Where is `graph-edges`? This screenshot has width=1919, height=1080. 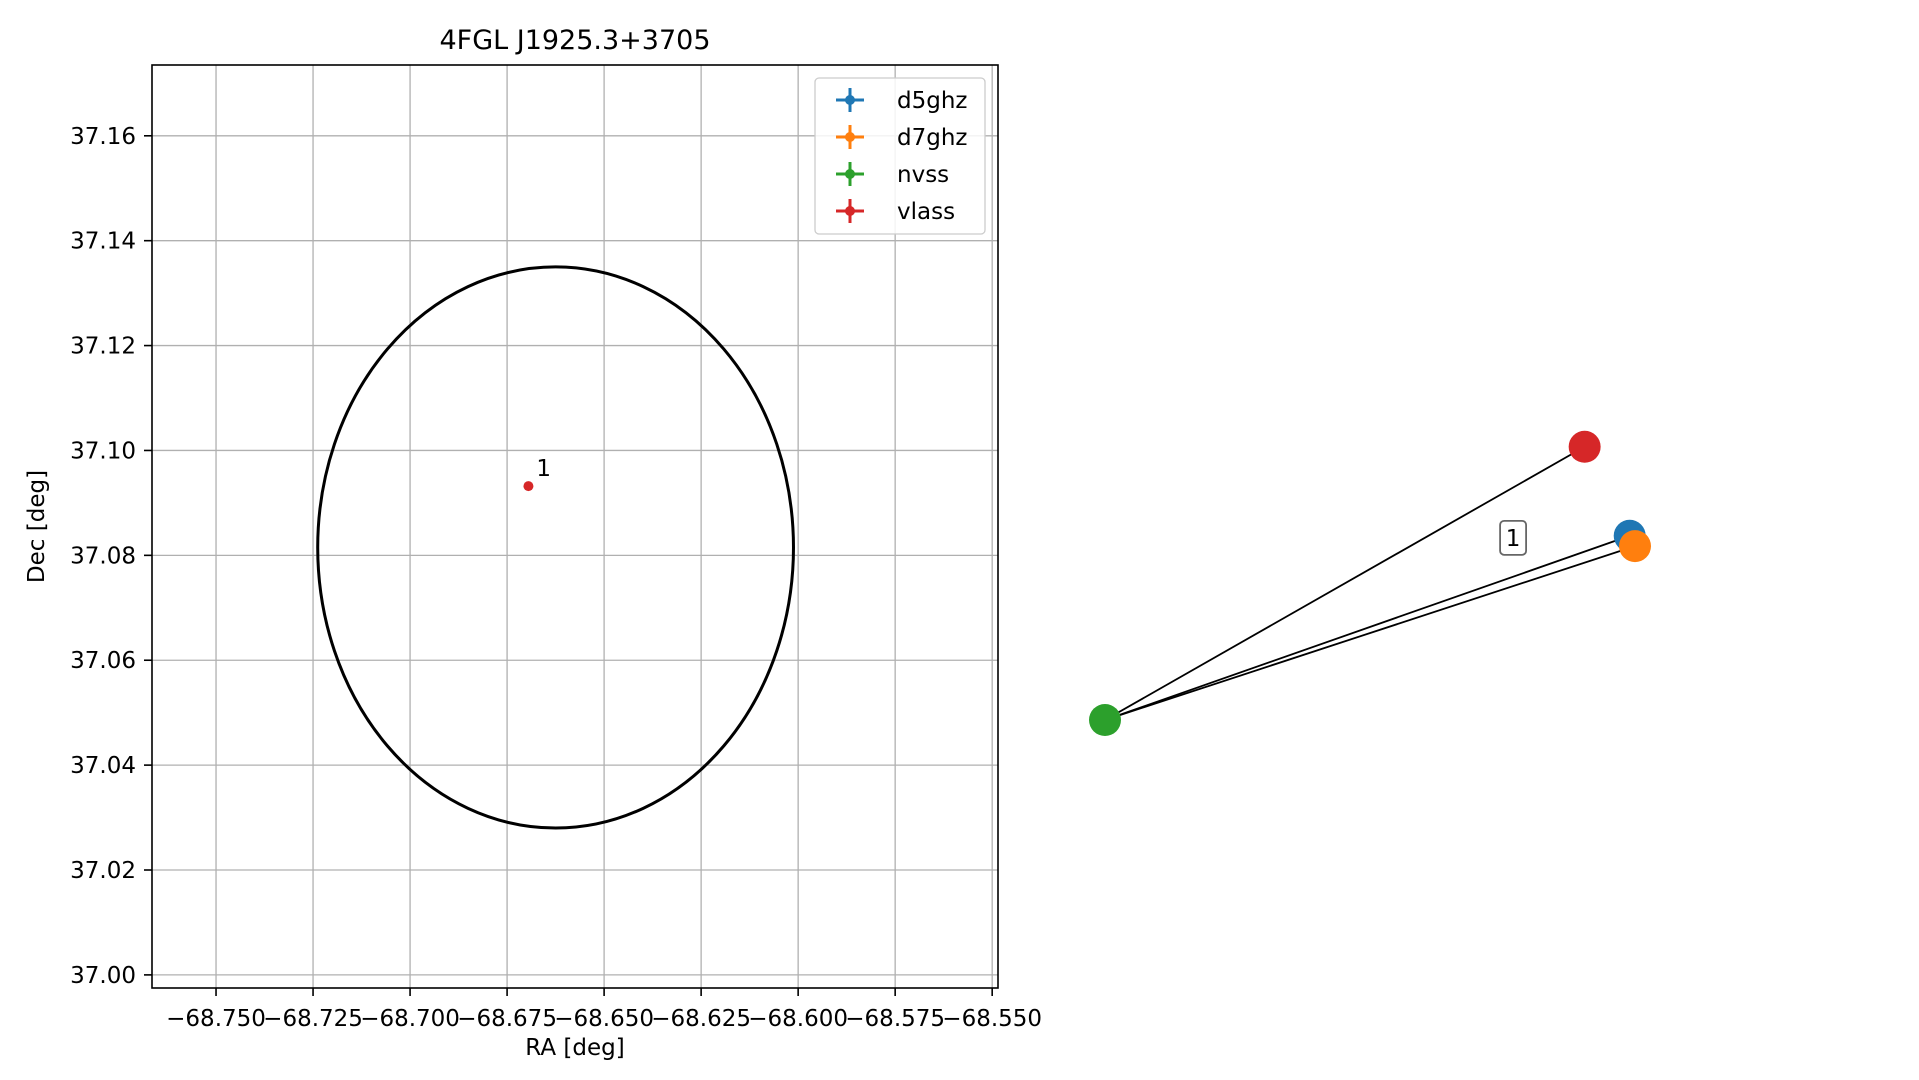 graph-edges is located at coordinates (1370, 583).